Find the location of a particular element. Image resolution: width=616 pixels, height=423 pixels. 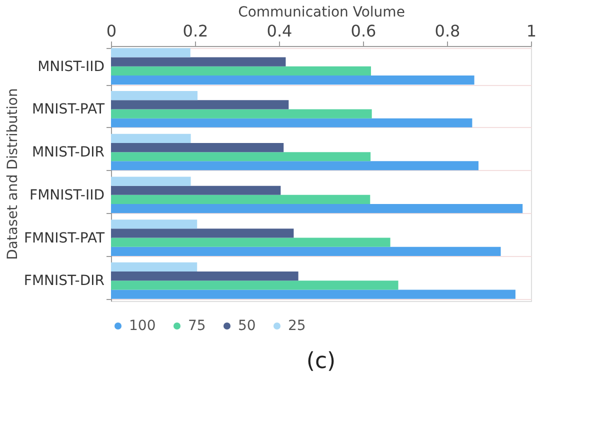

x-tick-label: 0.4 is located at coordinates (279, 31).